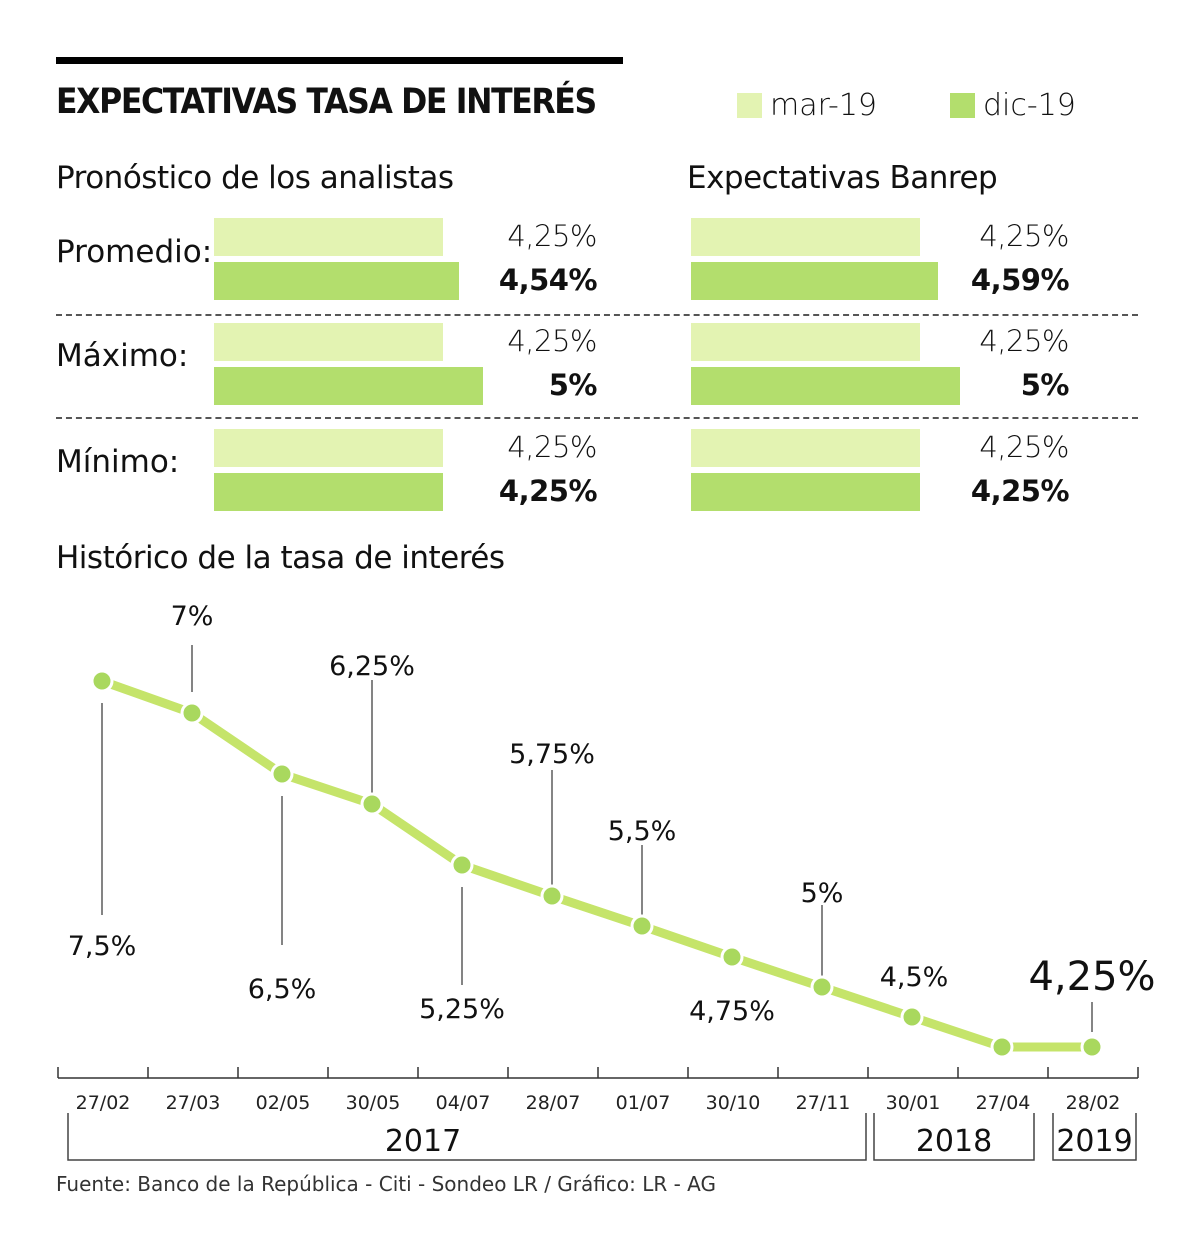 Image resolution: width=1200 pixels, height=1256 pixels. What do you see at coordinates (134, 252) in the screenshot?
I see `row-label-promedio: Promedio:` at bounding box center [134, 252].